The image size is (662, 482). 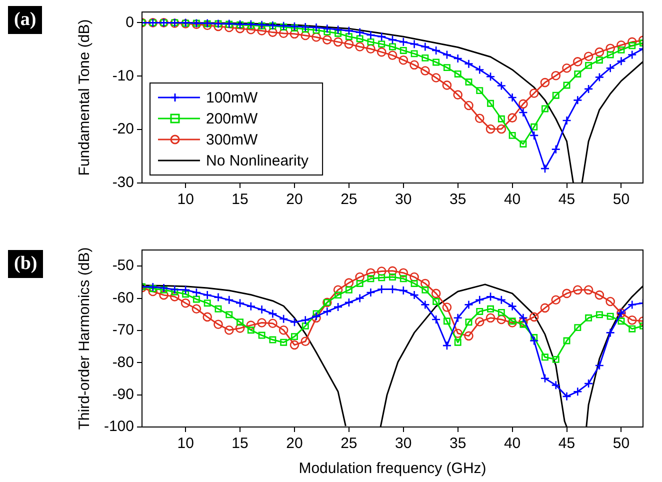 I want to click on y-tick-label: -20, so click(x=123, y=129).